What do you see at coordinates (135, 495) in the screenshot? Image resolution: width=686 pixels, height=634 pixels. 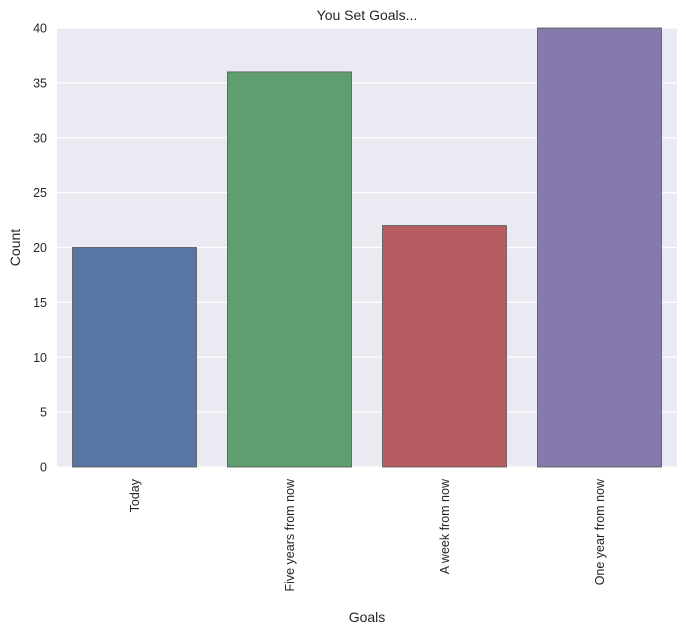 I see `x-tick-label: Today` at bounding box center [135, 495].